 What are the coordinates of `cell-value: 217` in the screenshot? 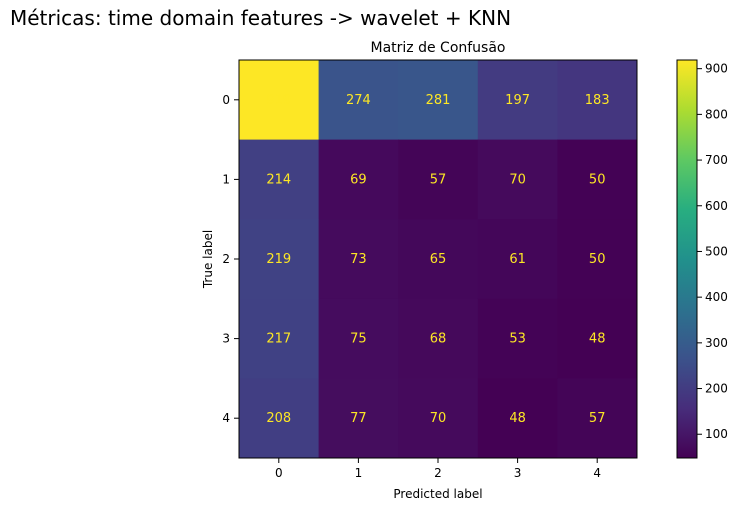 It's located at (278, 339).